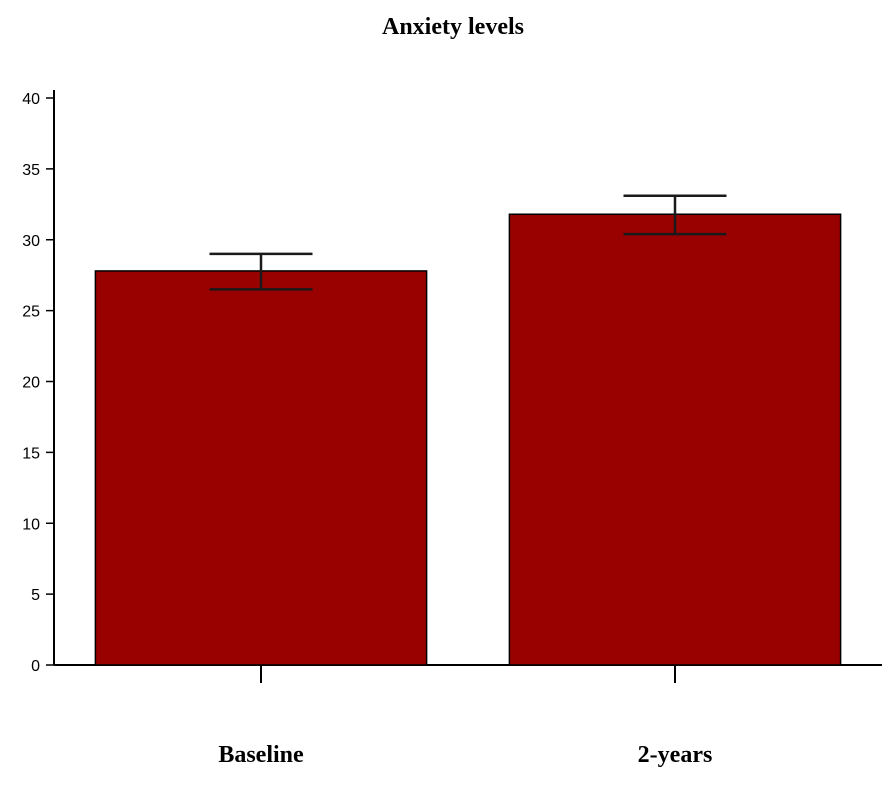  I want to click on error-bars, so click(468, 242).